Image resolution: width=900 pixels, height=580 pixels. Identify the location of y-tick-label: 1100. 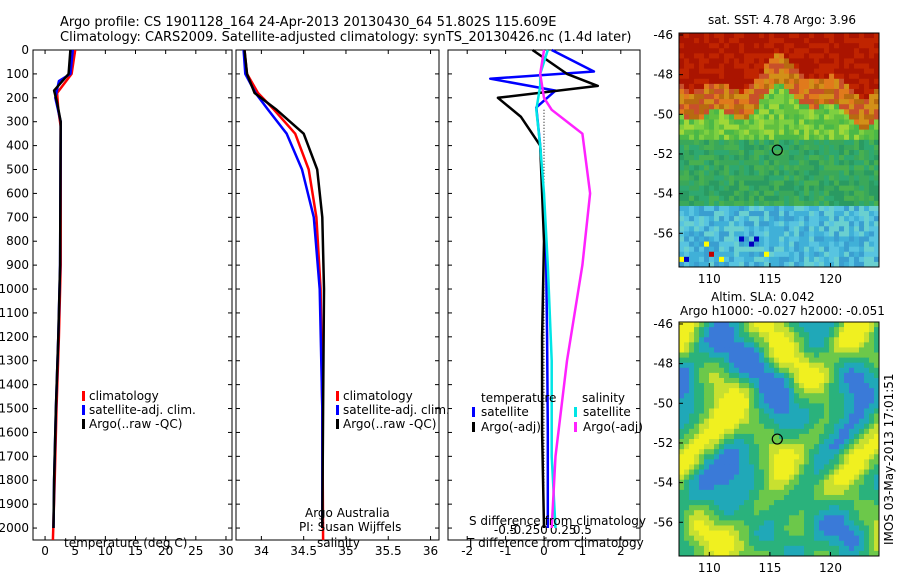
(14, 313).